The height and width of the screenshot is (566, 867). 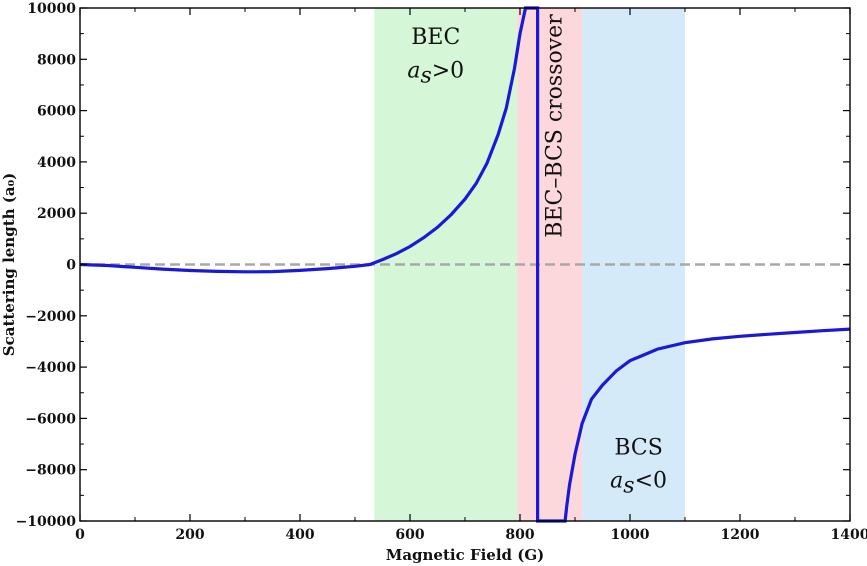 What do you see at coordinates (465, 555) in the screenshot?
I see `x-axis-title: Magnetic Field (G)` at bounding box center [465, 555].